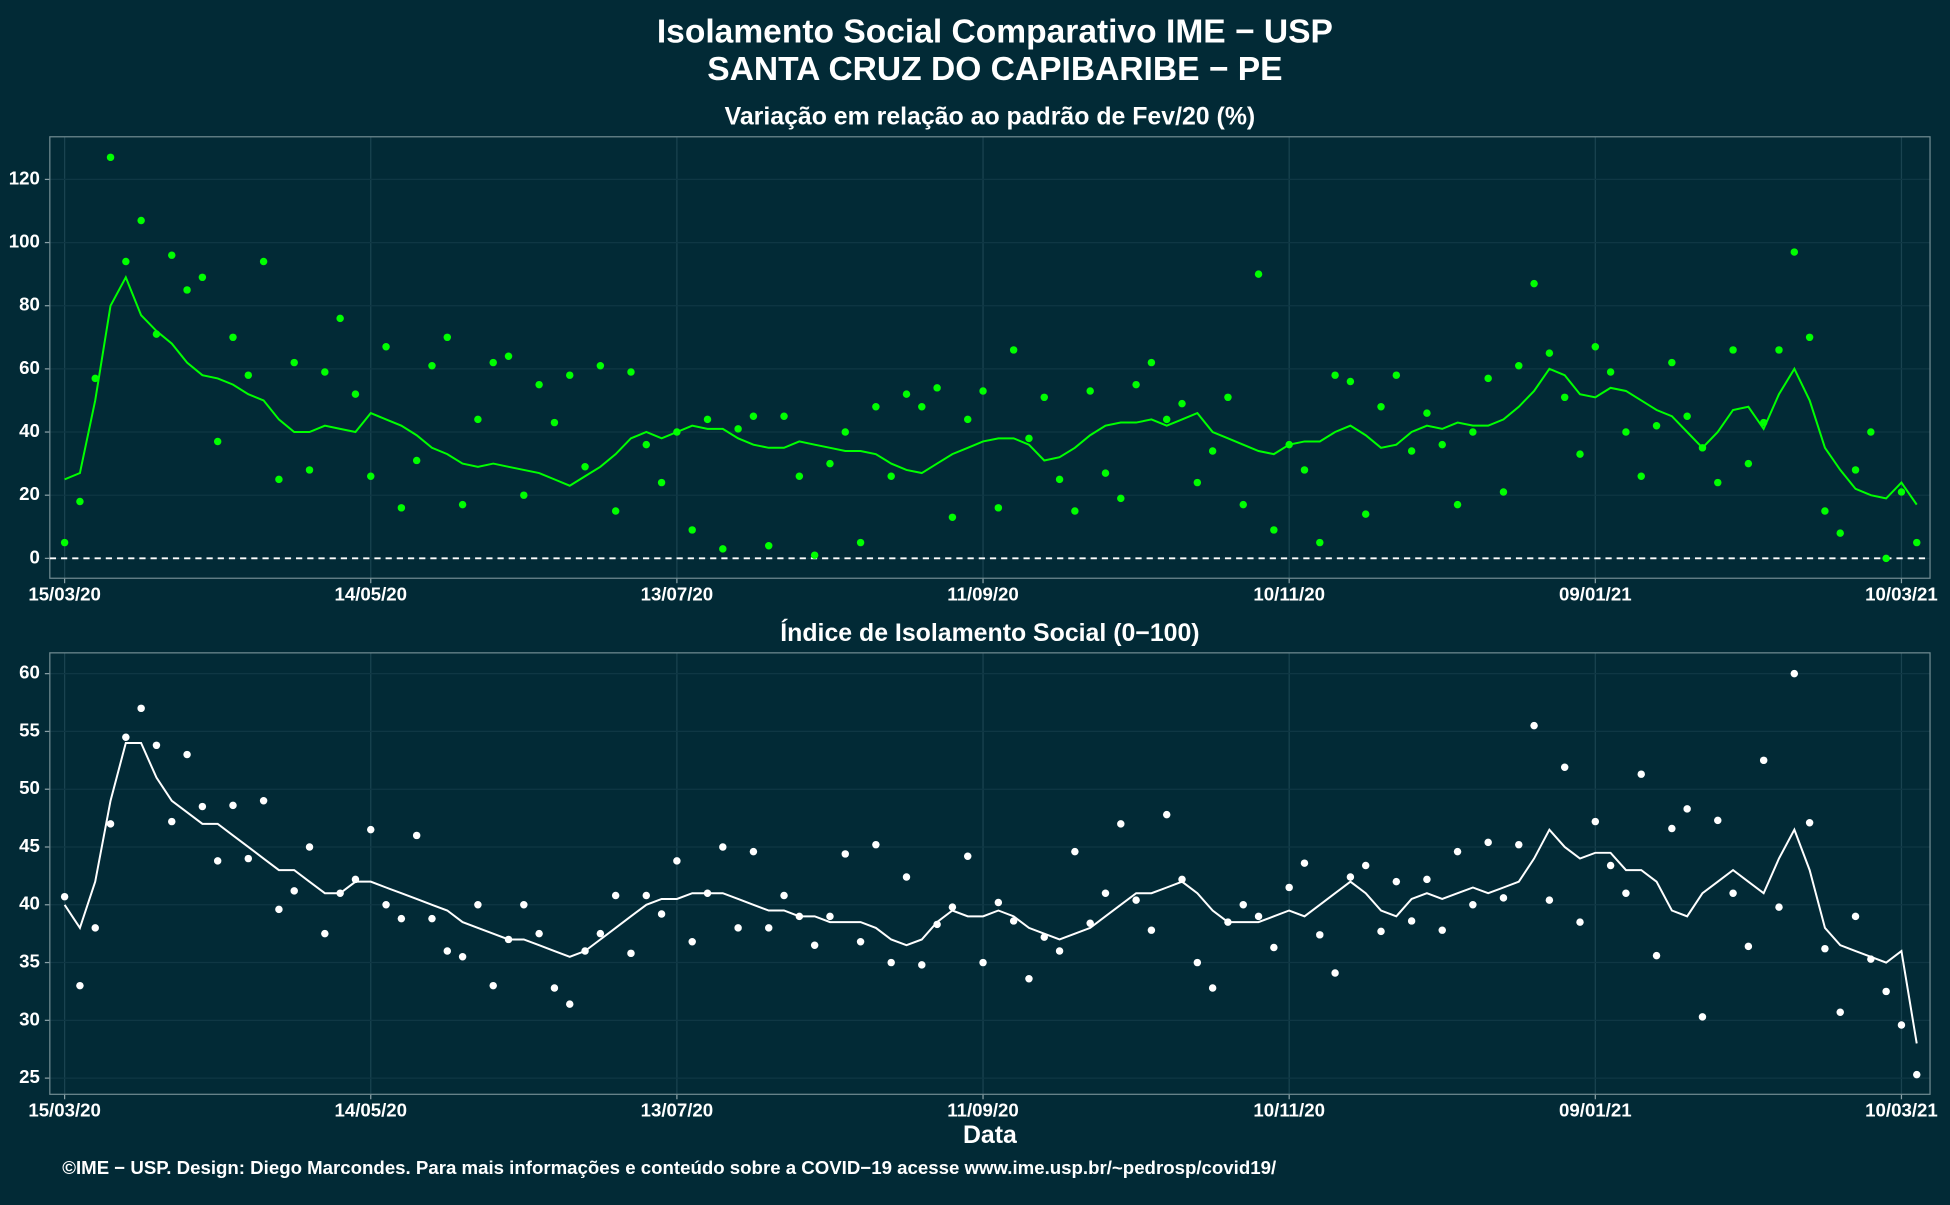 The image size is (1950, 1205). Describe the element at coordinates (29, 493) in the screenshot. I see `y-tick-label: 20` at that location.